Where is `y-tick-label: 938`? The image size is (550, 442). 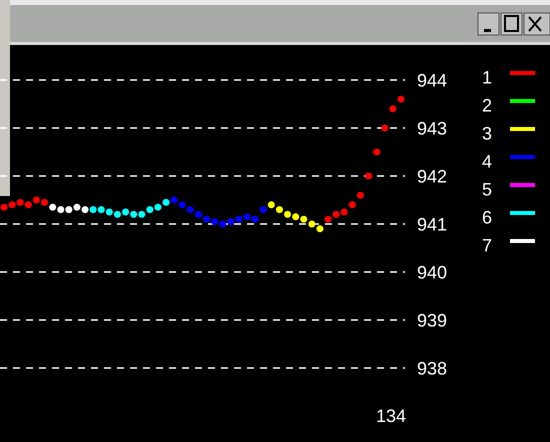 y-tick-label: 938 is located at coordinates (432, 368).